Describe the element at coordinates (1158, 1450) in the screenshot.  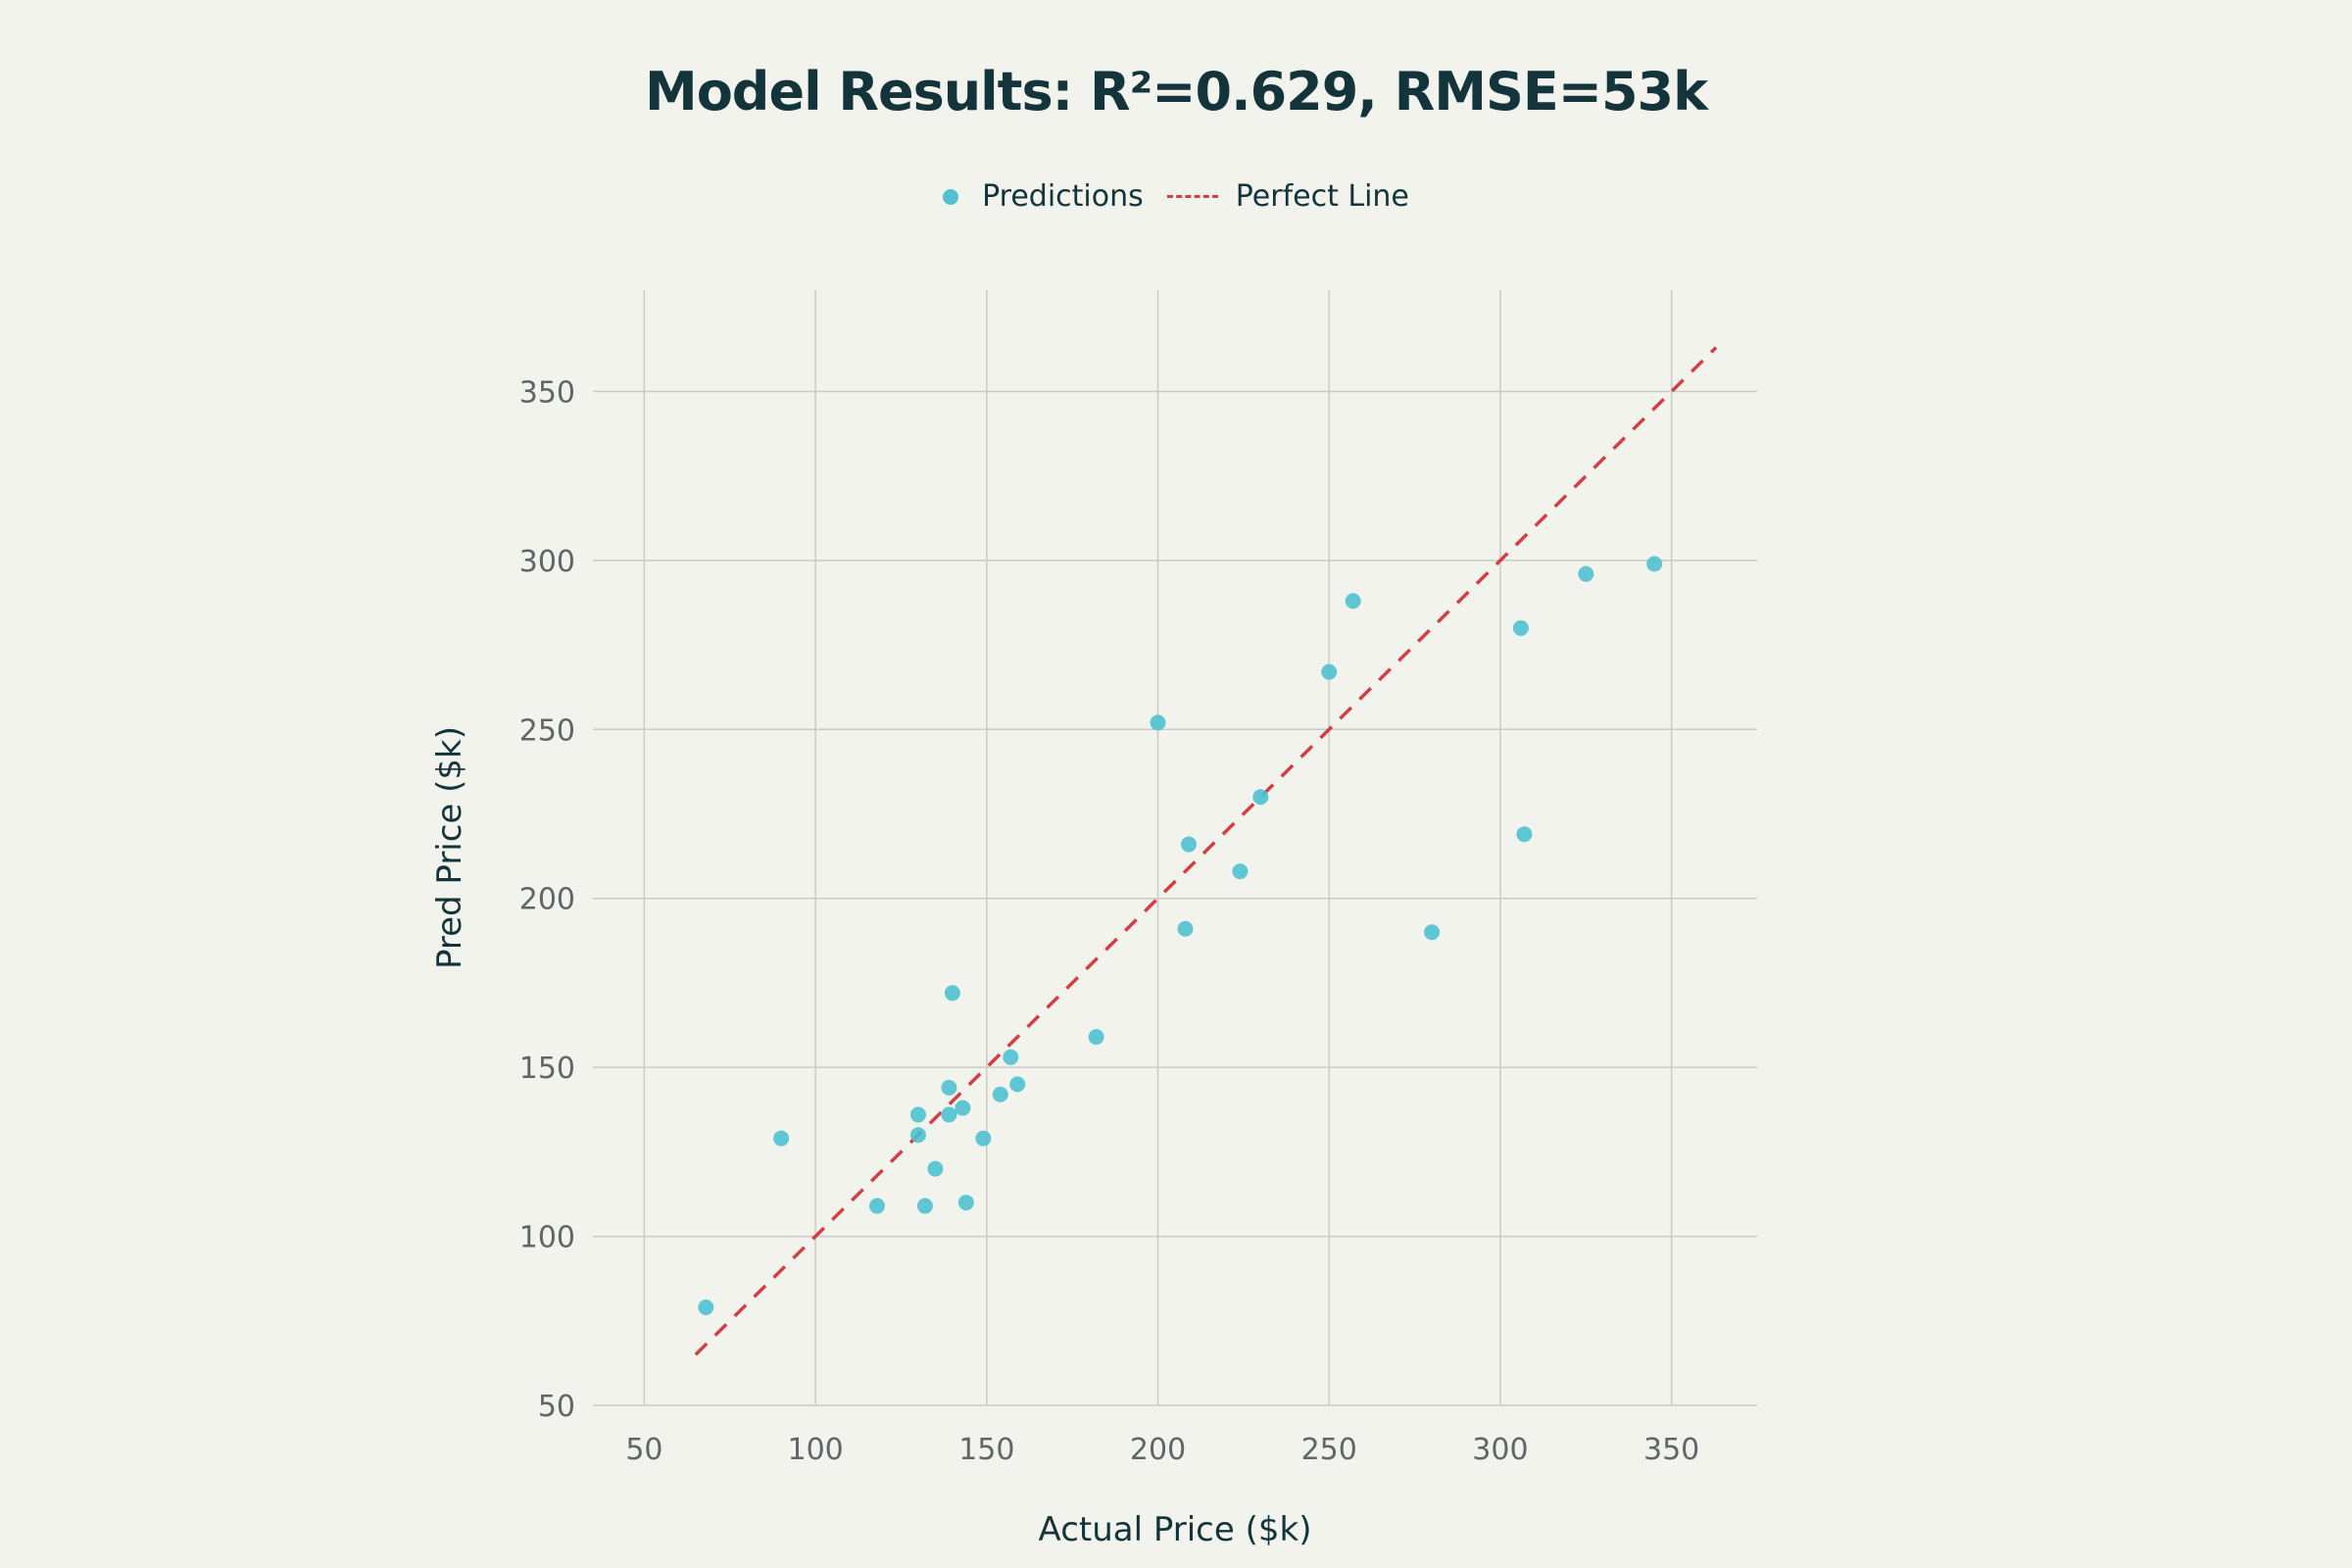
I see `x-tick-label: 200` at that location.